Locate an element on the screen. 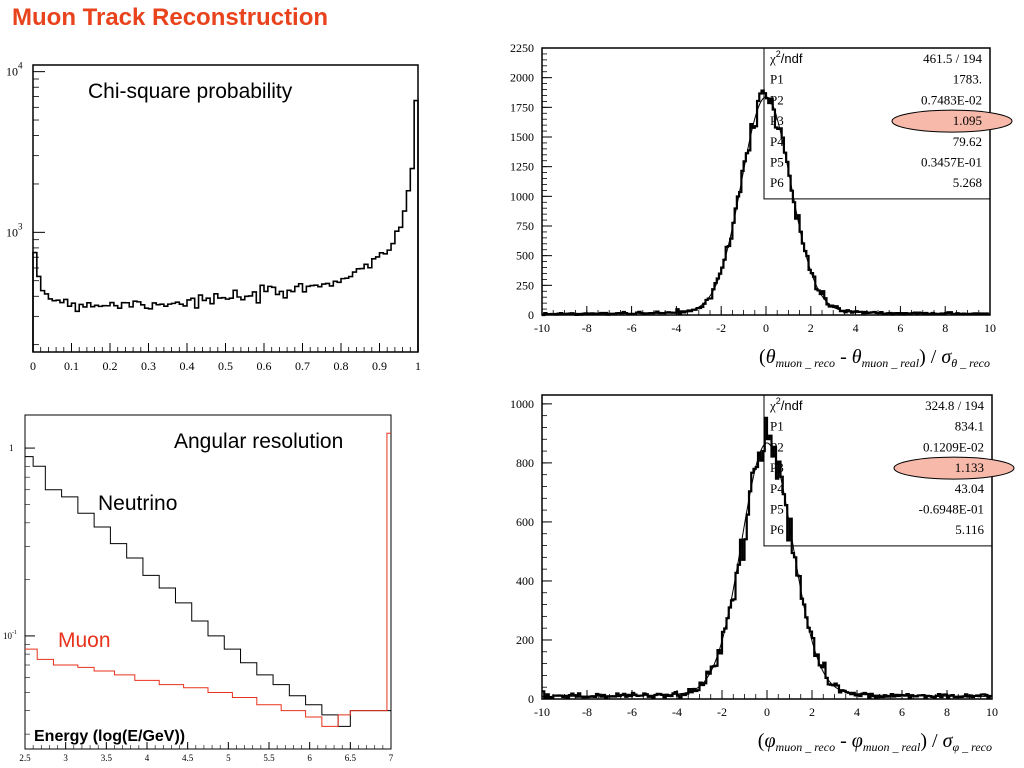 This screenshot has height=768, width=1024. theta-x-tick-label: 0 is located at coordinates (766, 328).